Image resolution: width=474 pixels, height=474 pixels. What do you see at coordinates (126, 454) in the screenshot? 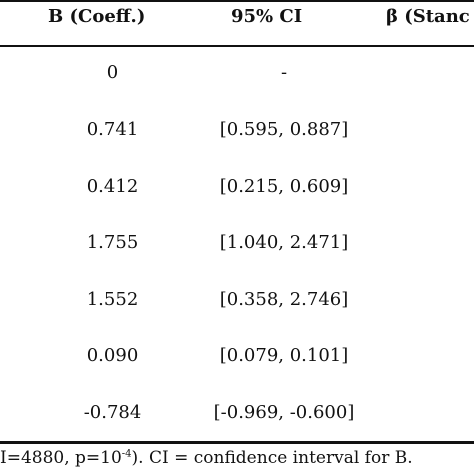
I see `footnote-exponent: -4` at bounding box center [126, 454].